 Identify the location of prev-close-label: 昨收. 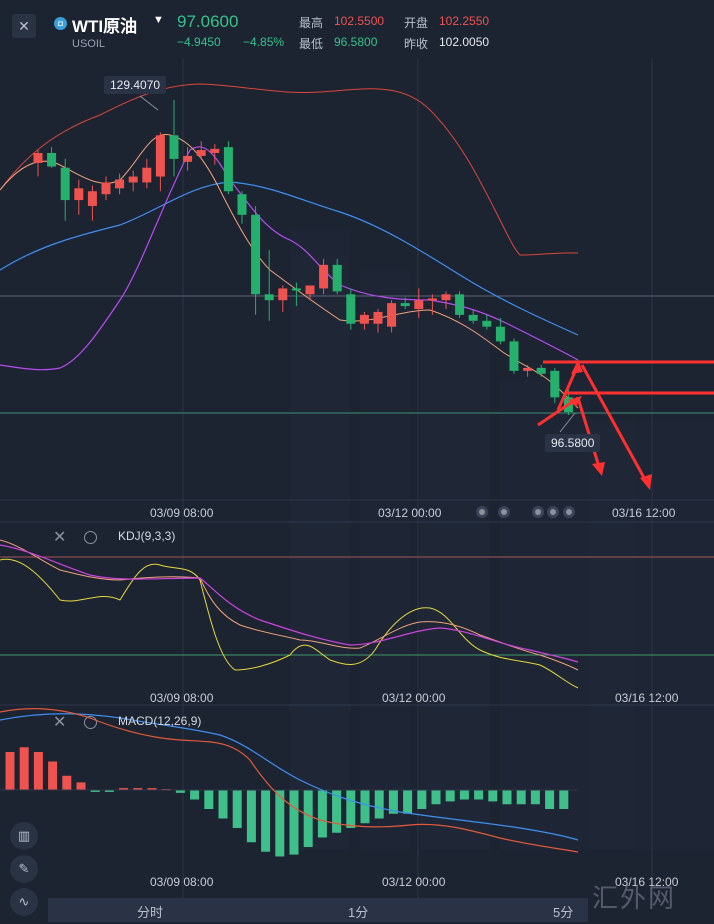
(416, 44).